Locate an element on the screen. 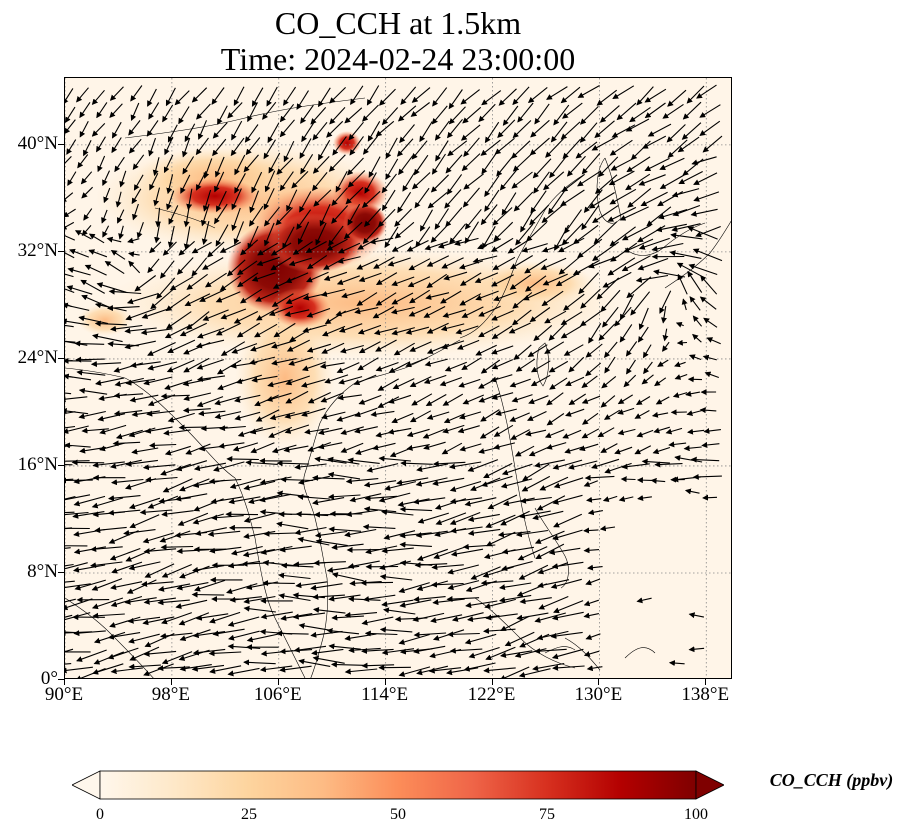 The width and height of the screenshot is (921, 836). colorbar is located at coordinates (398, 785).